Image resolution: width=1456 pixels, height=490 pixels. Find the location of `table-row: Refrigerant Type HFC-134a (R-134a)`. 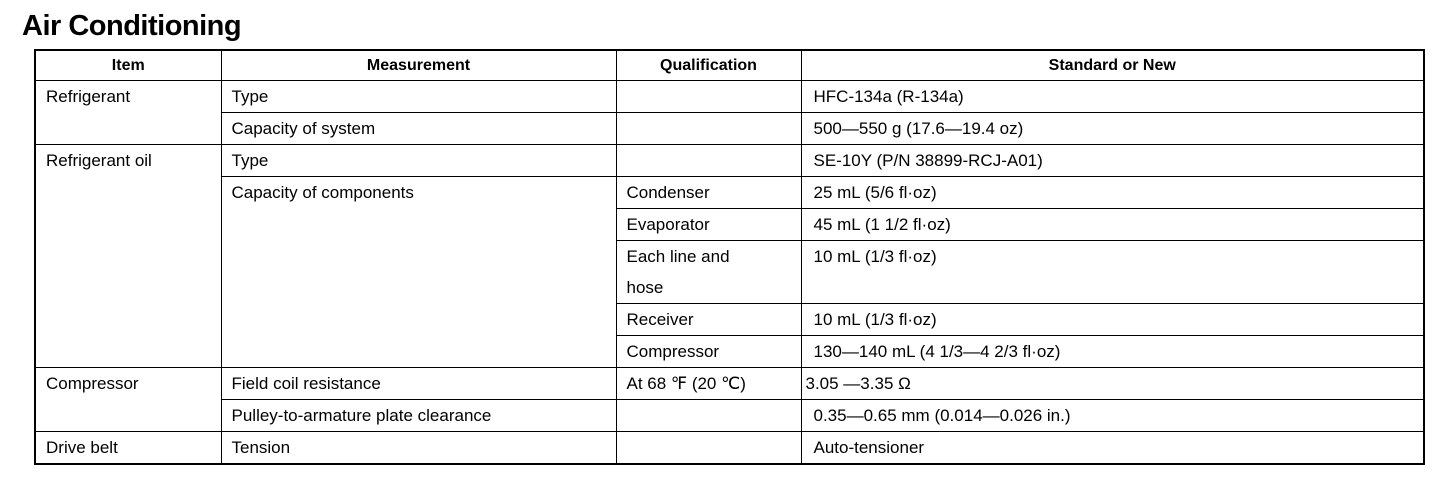

table-row: Refrigerant Type HFC-134a (R-134a) is located at coordinates (729, 112).